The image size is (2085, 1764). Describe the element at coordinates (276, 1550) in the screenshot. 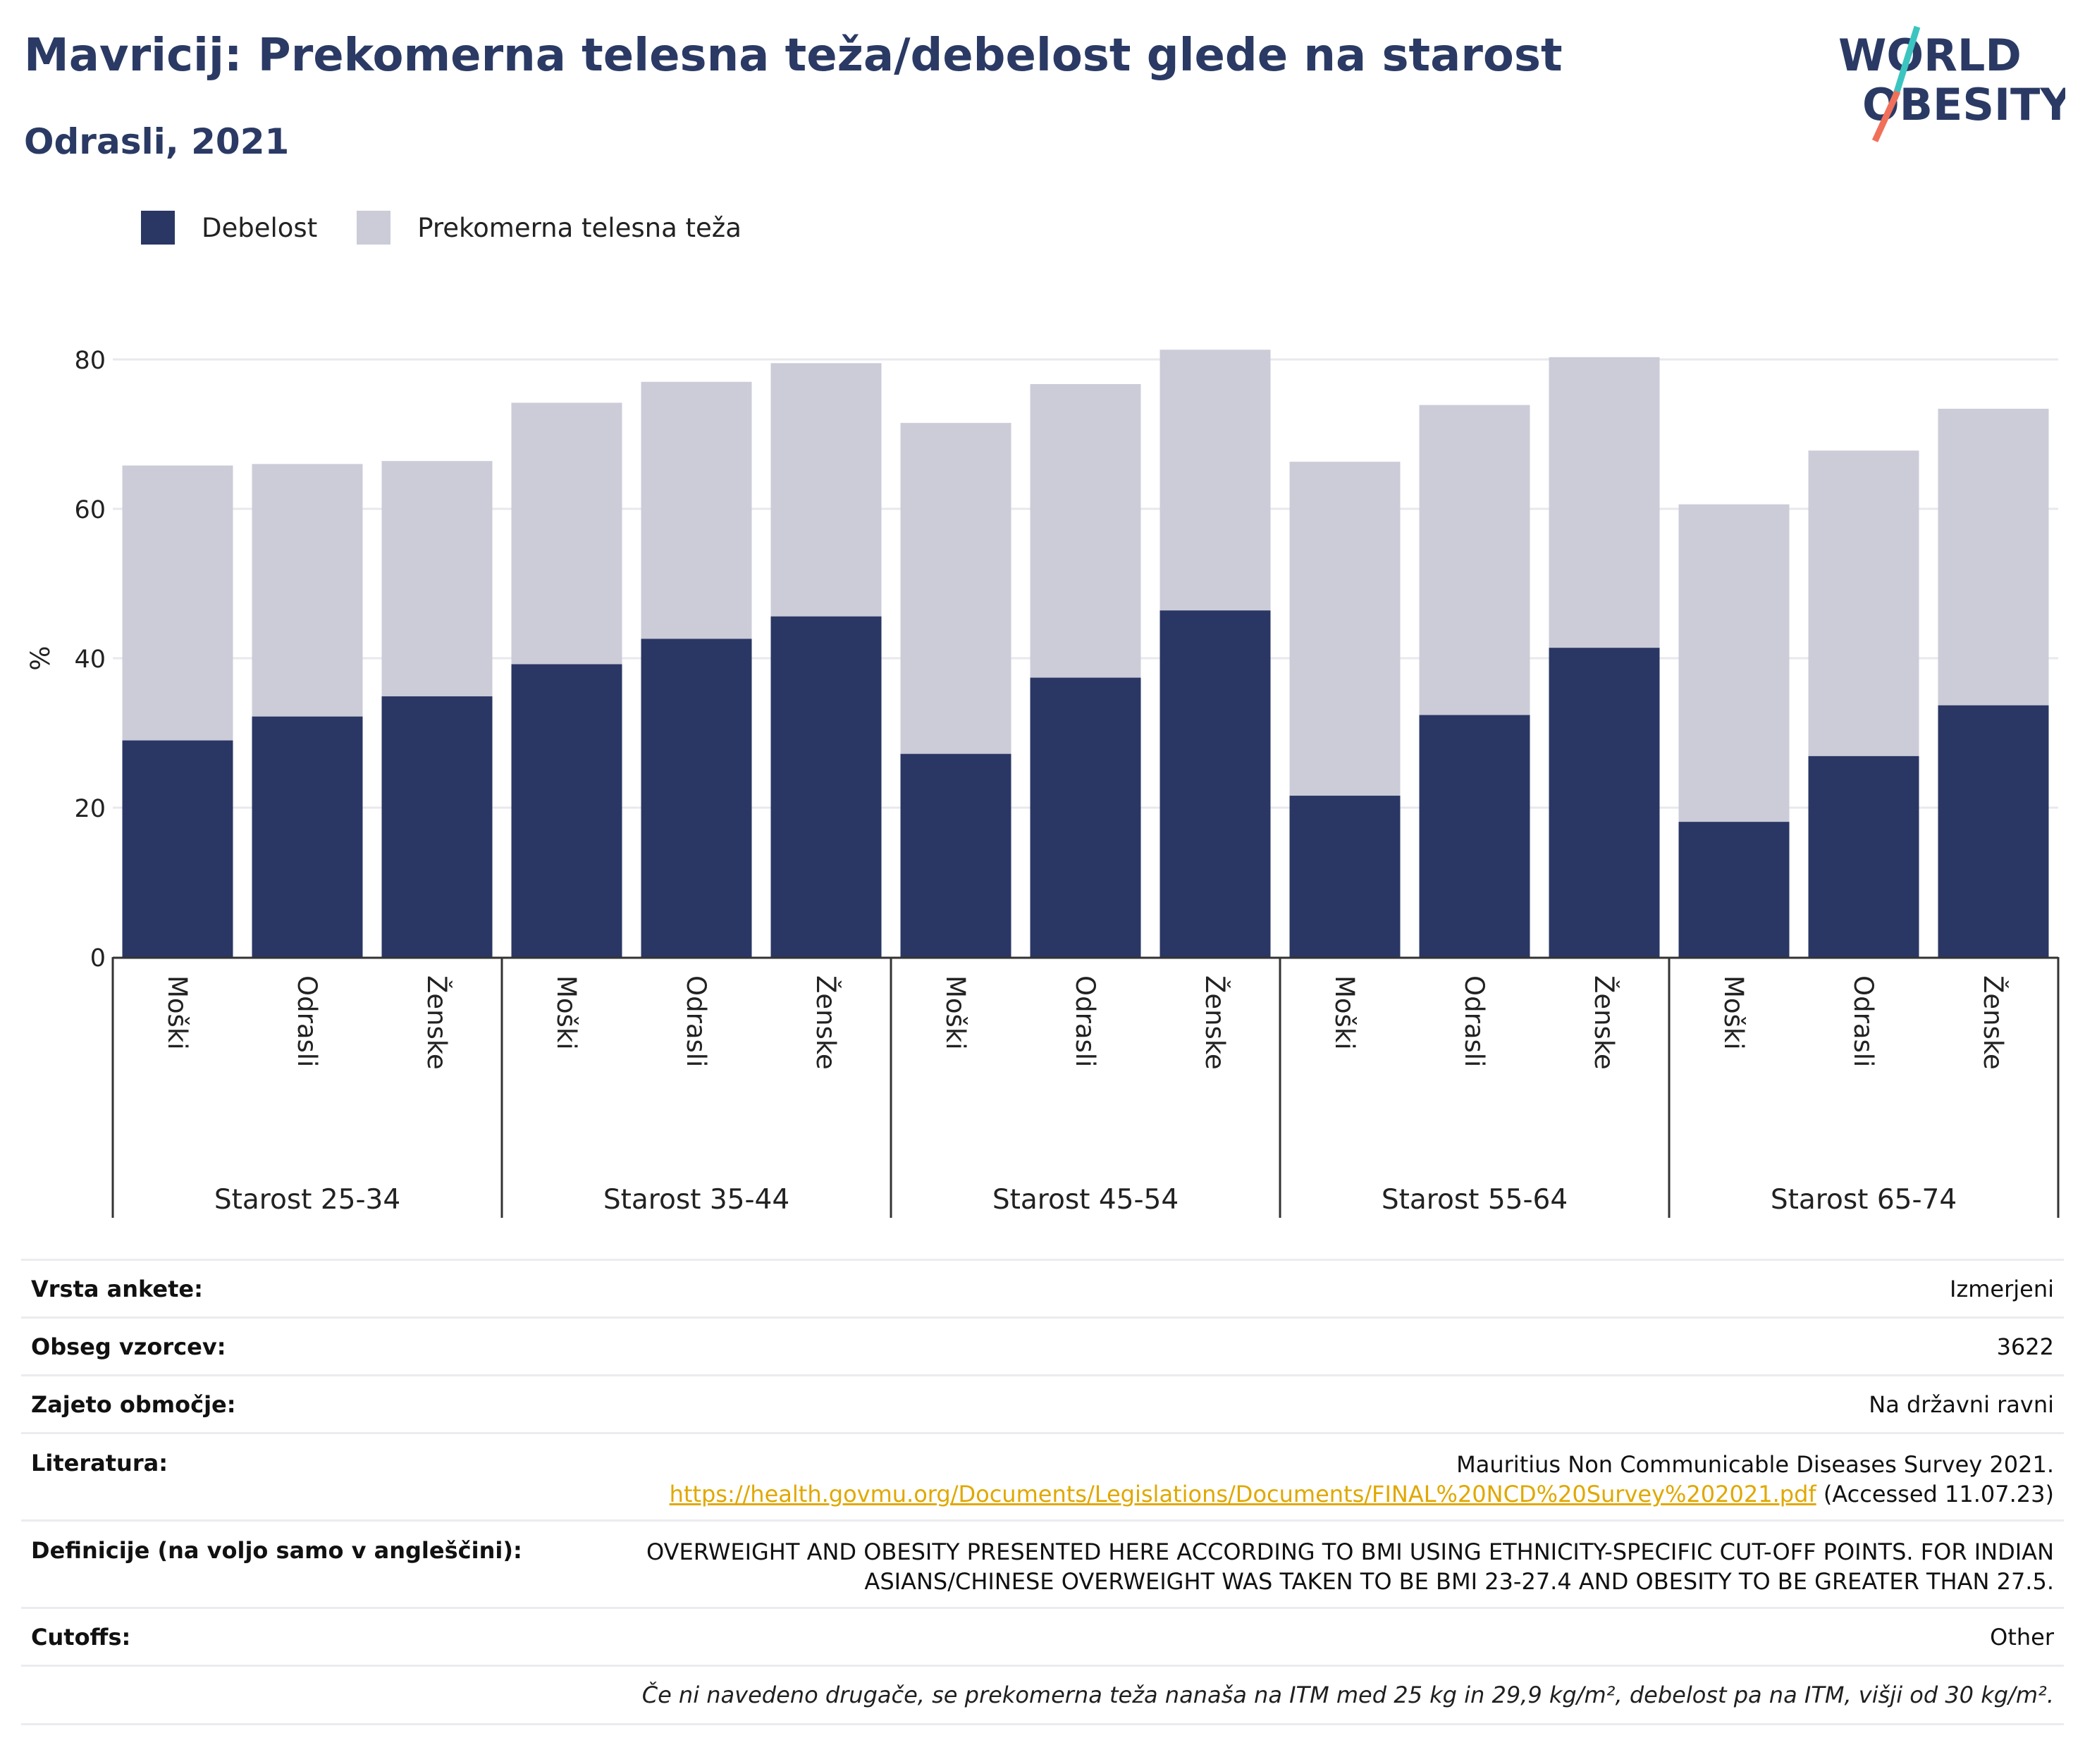

I see `definitions-key: Definicije (na voljo samo v angleščini):` at that location.